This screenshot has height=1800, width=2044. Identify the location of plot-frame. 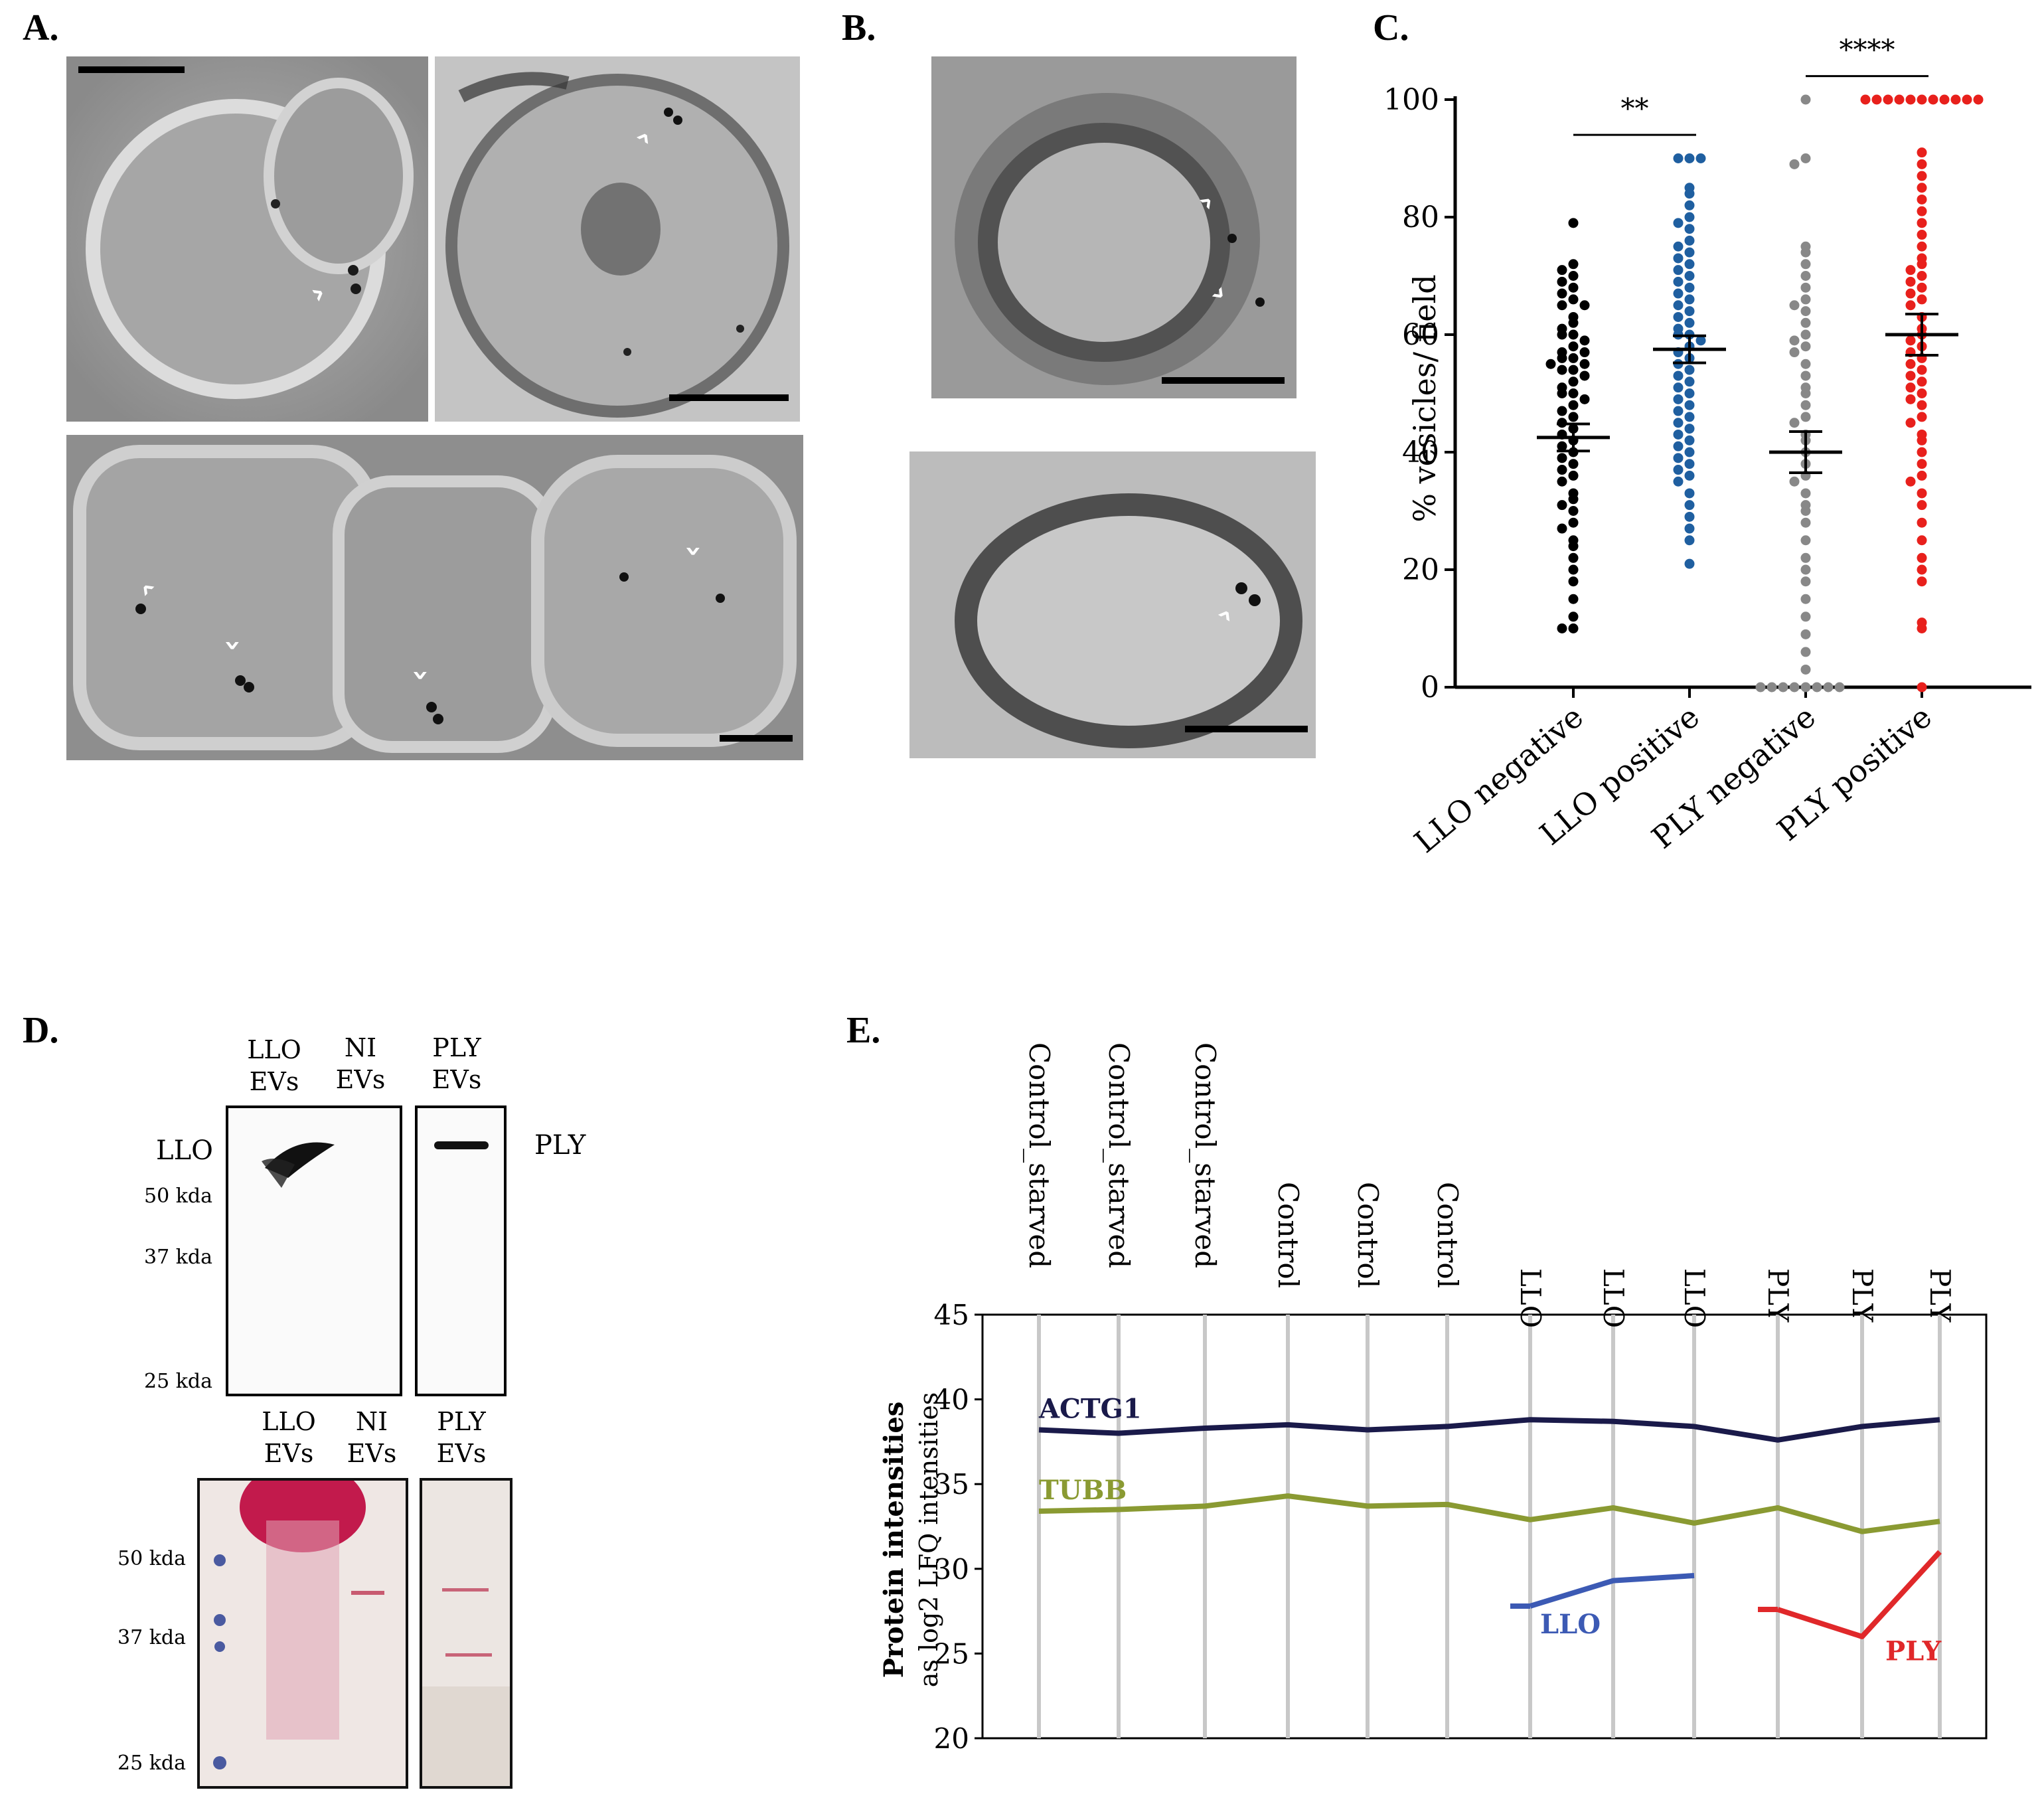
(1484, 1526).